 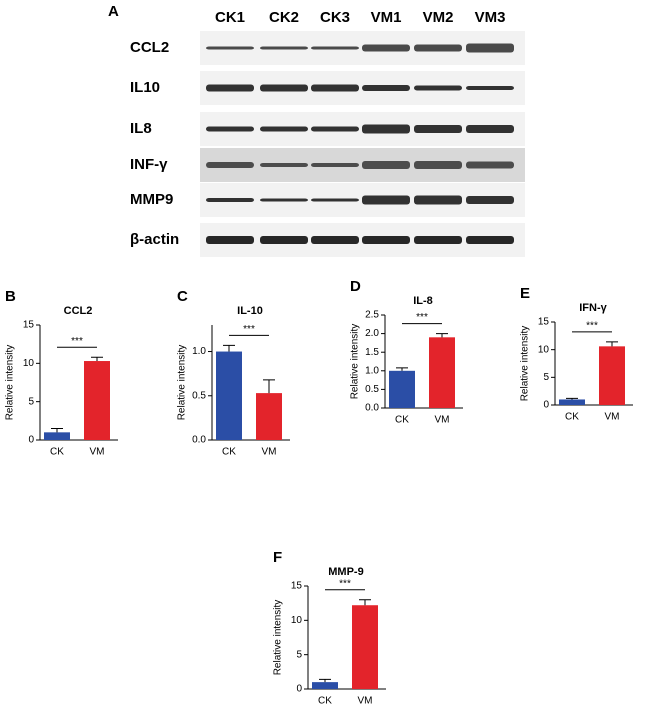 I want to click on panel-letter: F, so click(x=277, y=557).